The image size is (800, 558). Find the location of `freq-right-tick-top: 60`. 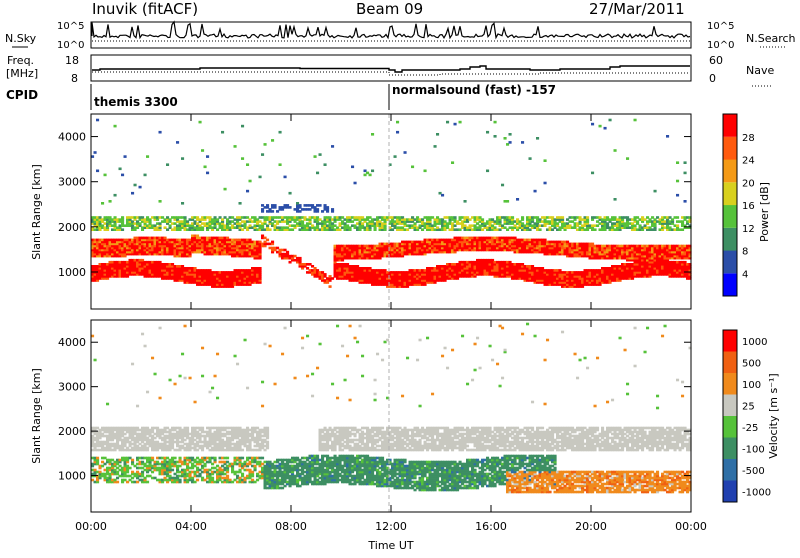

freq-right-tick-top: 60 is located at coordinates (716, 60).